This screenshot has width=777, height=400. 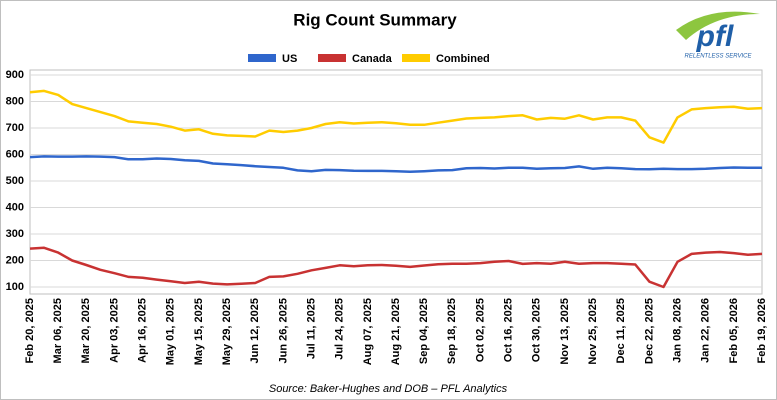 What do you see at coordinates (15, 287) in the screenshot?
I see `y-tick-label: 100` at bounding box center [15, 287].